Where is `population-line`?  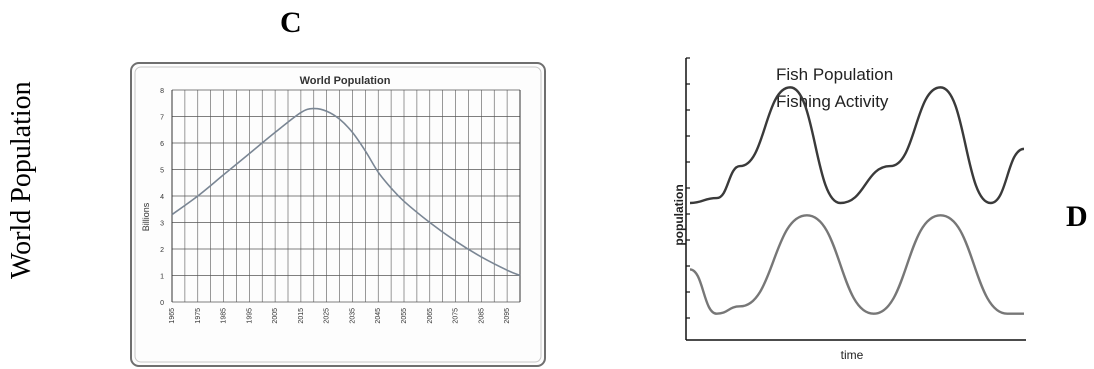
population-line is located at coordinates (346, 192).